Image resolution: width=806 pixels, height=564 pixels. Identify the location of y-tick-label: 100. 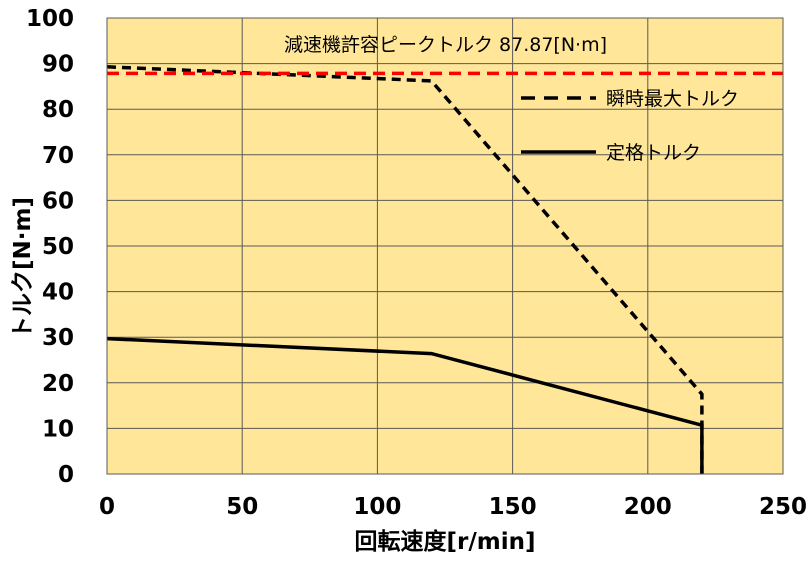
(50, 19).